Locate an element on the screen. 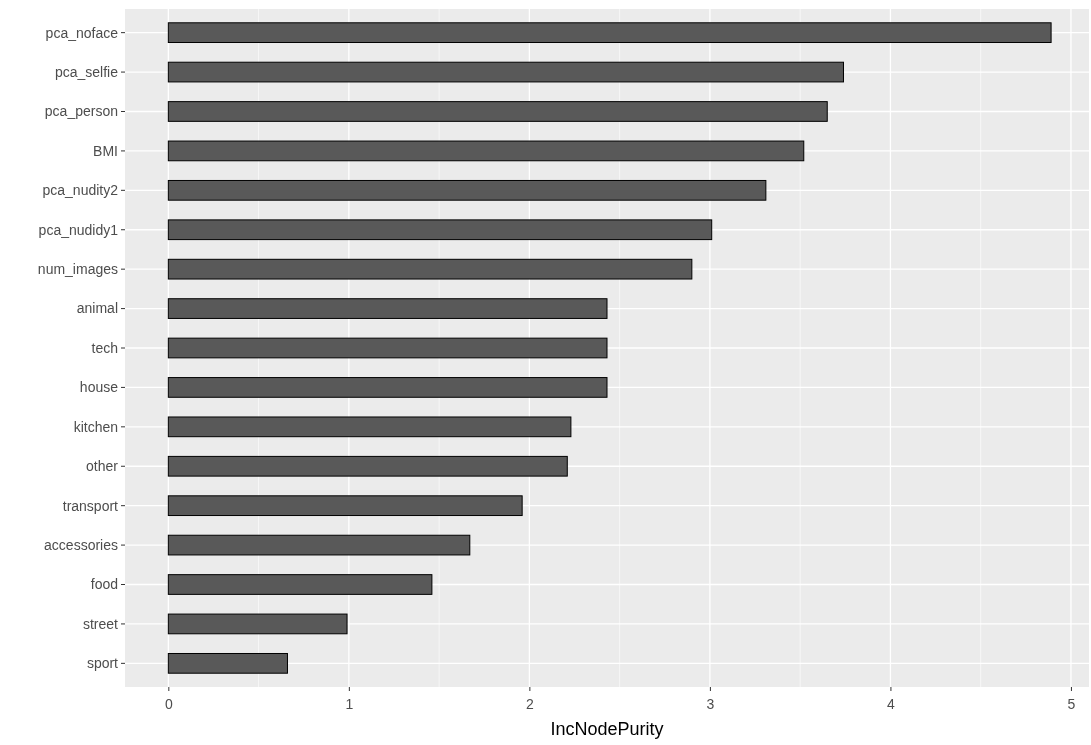 The image size is (1091, 745). x-tick-label: 5 is located at coordinates (1071, 704).